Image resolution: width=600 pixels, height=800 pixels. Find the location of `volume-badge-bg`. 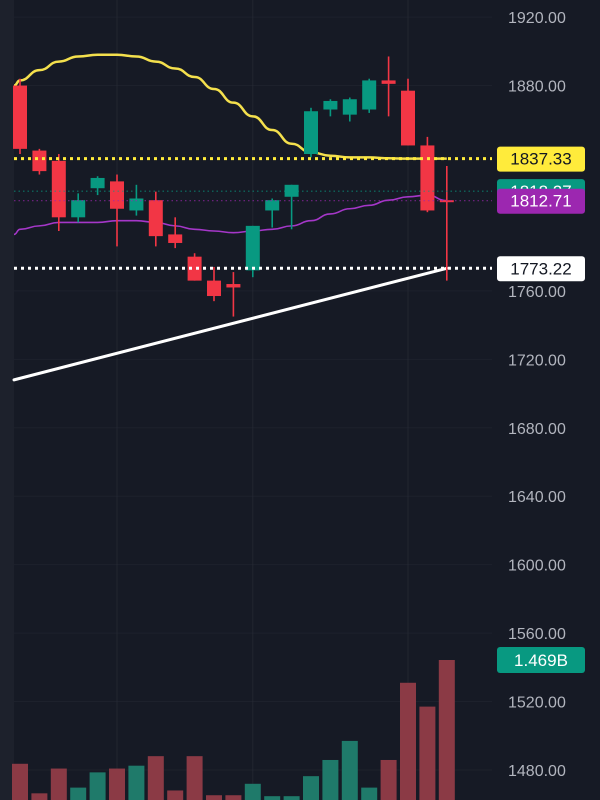

volume-badge-bg is located at coordinates (541, 660).